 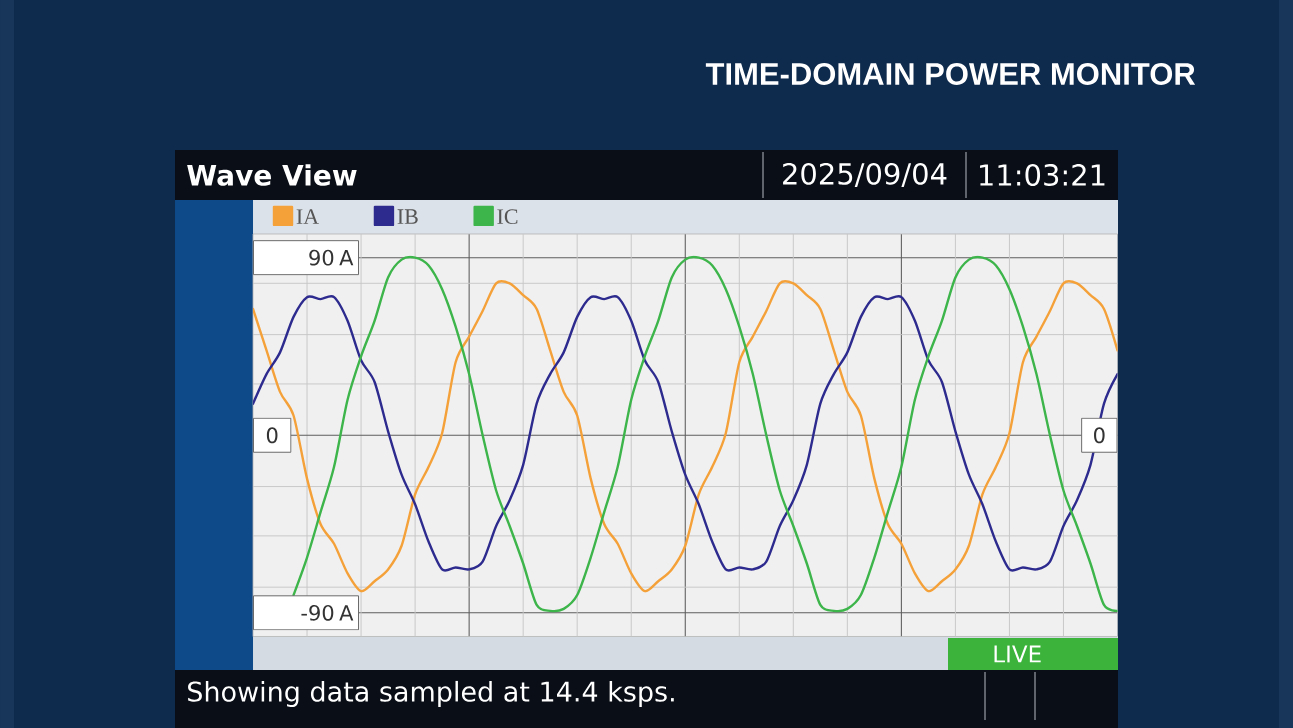 What do you see at coordinates (950, 74) in the screenshot?
I see `text: TIME-DOMAIN POWER MONITOR` at bounding box center [950, 74].